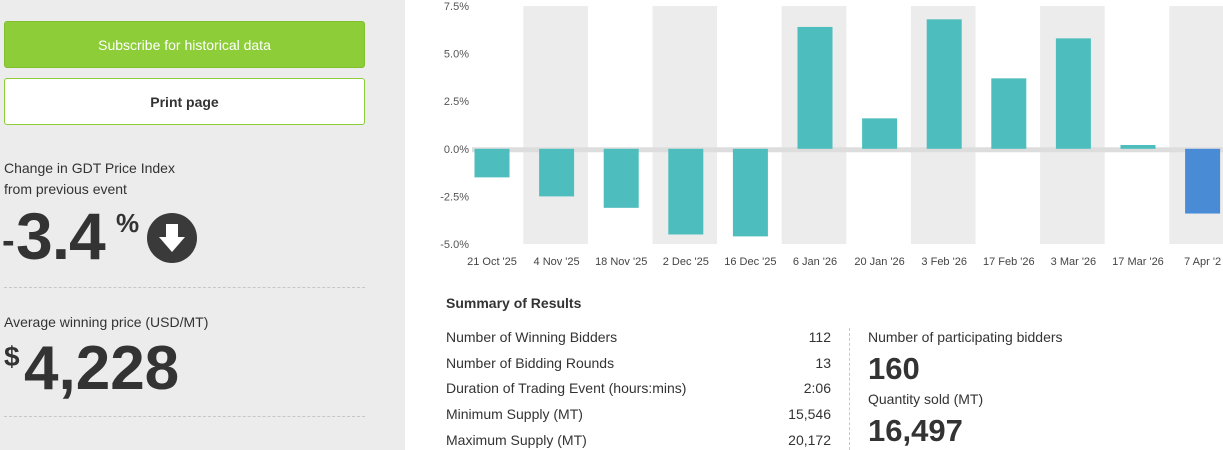 The height and width of the screenshot is (450, 1223). I want to click on change-index-label-line2: from previous event, so click(65, 189).